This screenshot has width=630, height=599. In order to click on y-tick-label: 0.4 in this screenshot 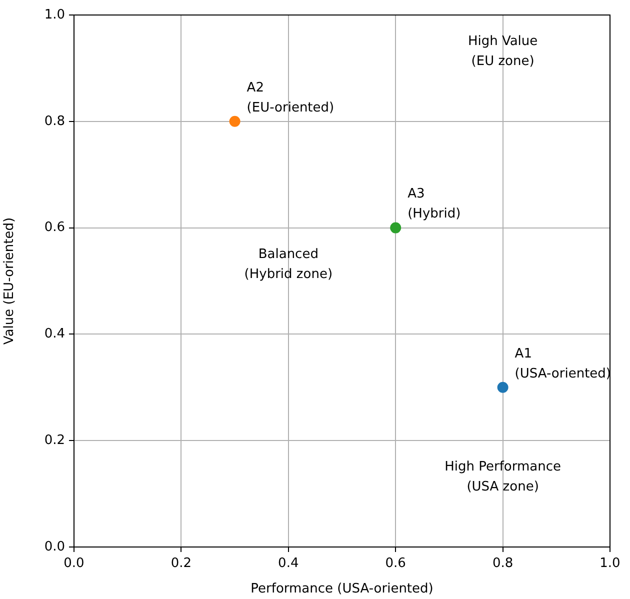, I will do `click(54, 334)`.